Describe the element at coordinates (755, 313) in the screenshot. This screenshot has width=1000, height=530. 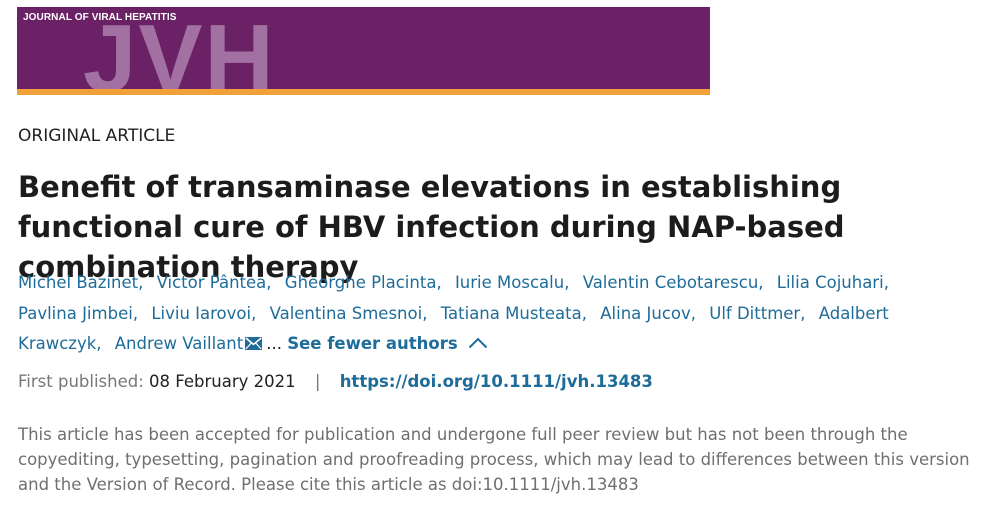
I see `author-link: Ulf Dittmer` at that location.